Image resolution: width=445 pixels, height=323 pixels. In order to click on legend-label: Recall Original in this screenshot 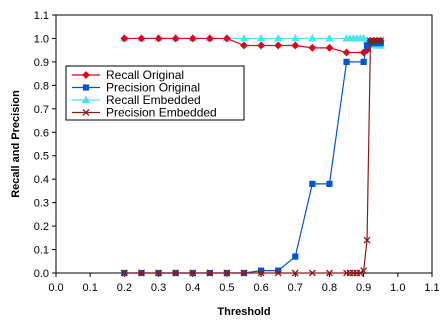, I will do `click(145, 75)`.